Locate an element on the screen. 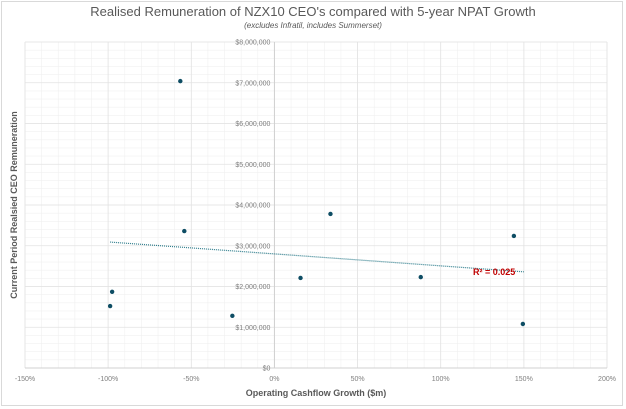  x-tick-label: -100% is located at coordinates (108, 379).